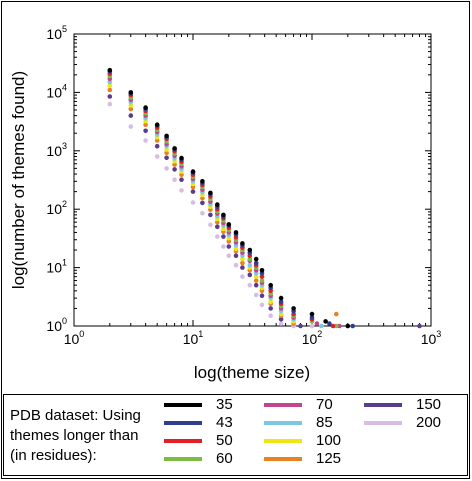 Image resolution: width=472 pixels, height=481 pixels. Describe the element at coordinates (56, 91) in the screenshot. I see `y-tick-label: 10⁴` at that location.